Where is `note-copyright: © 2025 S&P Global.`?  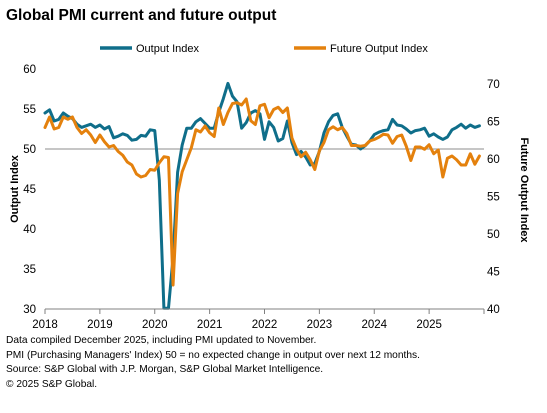 note-copyright: © 2025 S&P Global. is located at coordinates (52, 384).